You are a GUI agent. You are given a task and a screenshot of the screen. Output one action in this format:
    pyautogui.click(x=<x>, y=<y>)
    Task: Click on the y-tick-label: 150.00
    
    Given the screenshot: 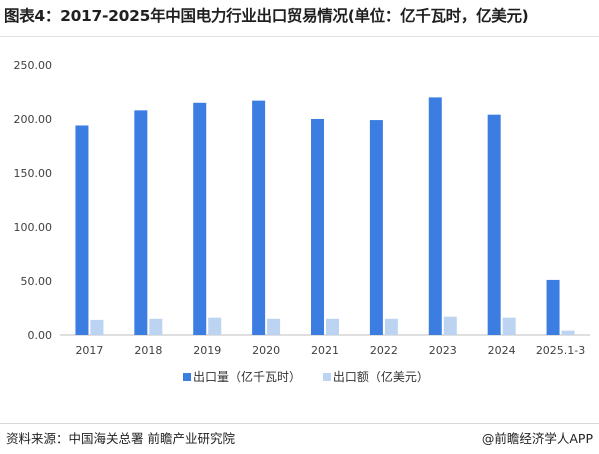 What is the action you would take?
    pyautogui.click(x=33, y=173)
    